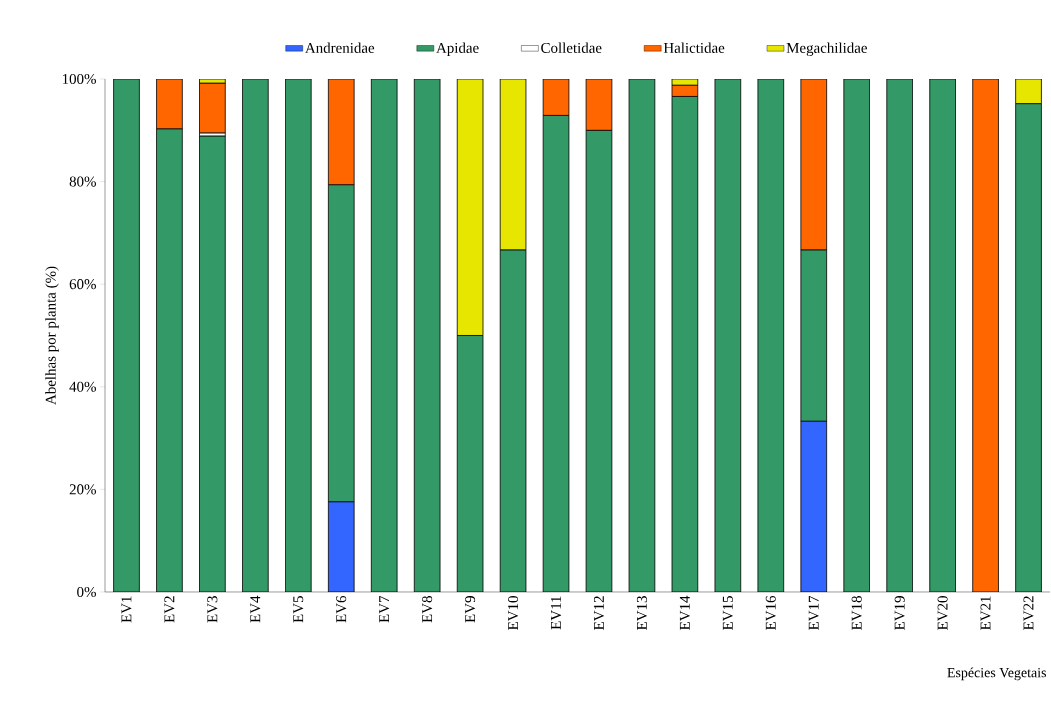 Image resolution: width=1051 pixels, height=703 pixels. I want to click on x-axis-title: Espécies Vegetais, so click(997, 674).